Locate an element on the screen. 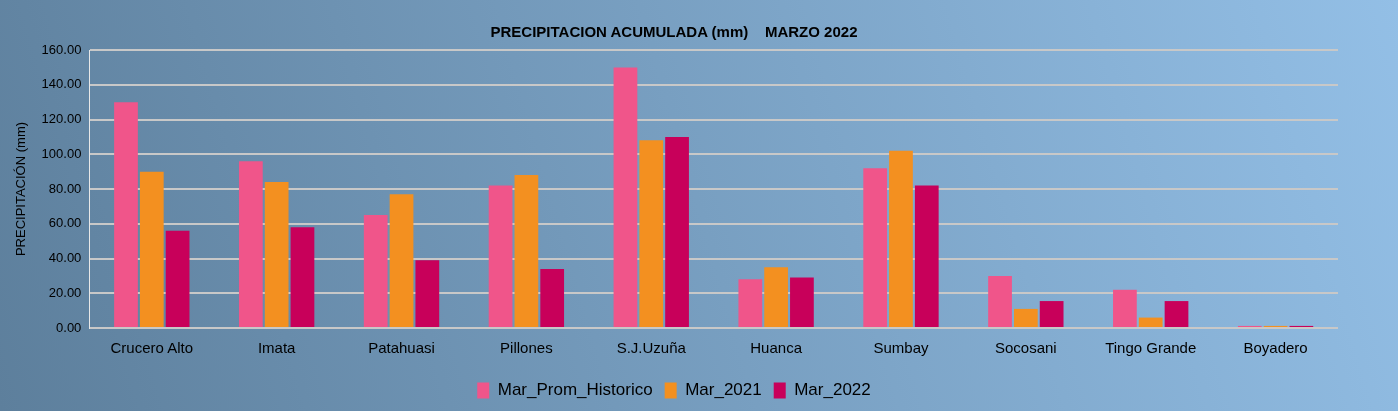 The image size is (1398, 411). y-tick-label: 100.00 is located at coordinates (61, 153).